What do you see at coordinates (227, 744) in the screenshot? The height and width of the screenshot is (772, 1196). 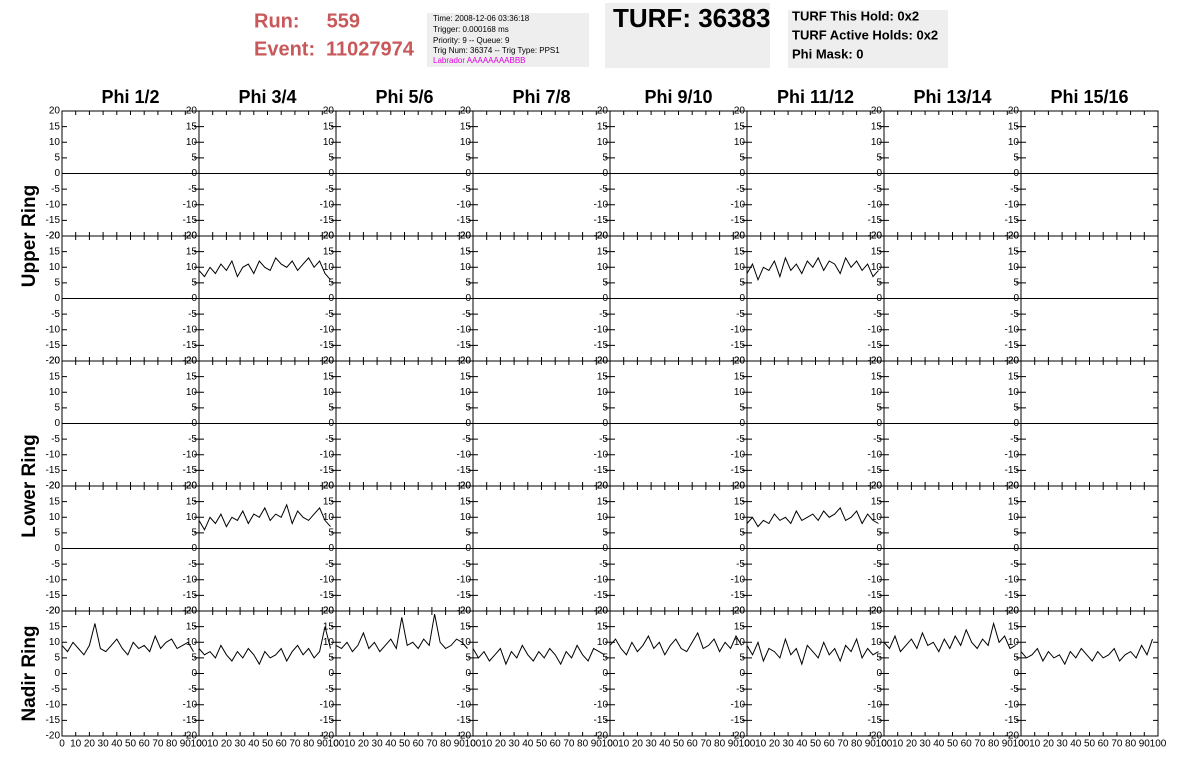 I see `x-tick-label: 20` at bounding box center [227, 744].